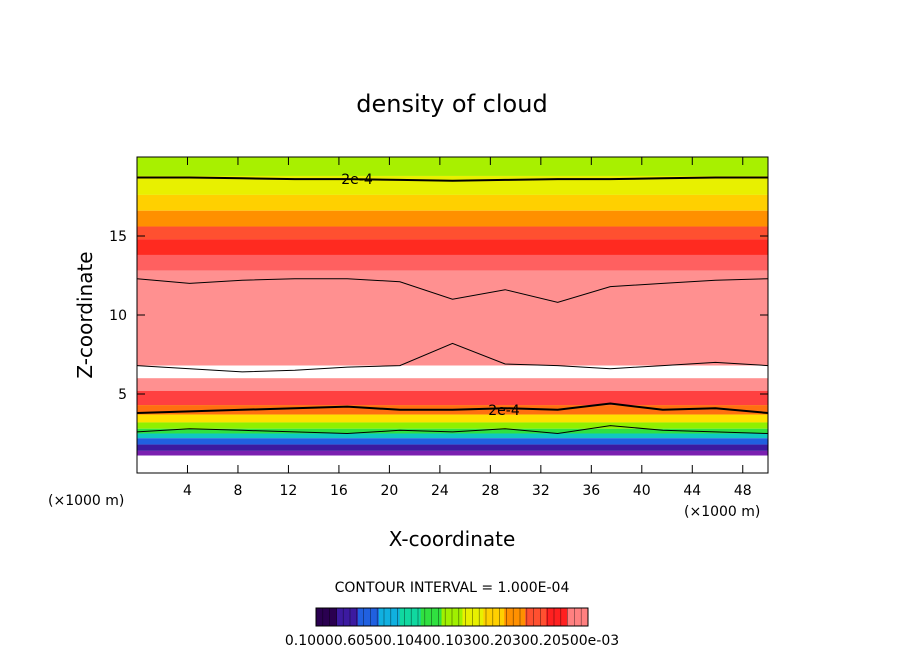 This screenshot has height=654, width=904. Describe the element at coordinates (452, 588) in the screenshot. I see `contour-interval-text: CONTOUR INTERVAL = 1.000E-04` at that location.